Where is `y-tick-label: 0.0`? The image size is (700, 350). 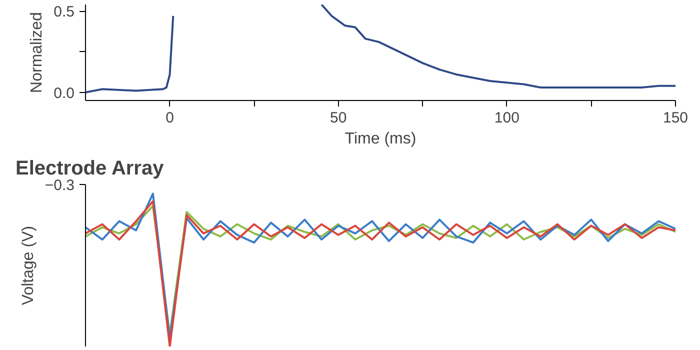
y-tick-label: 0.0 is located at coordinates (64, 93).